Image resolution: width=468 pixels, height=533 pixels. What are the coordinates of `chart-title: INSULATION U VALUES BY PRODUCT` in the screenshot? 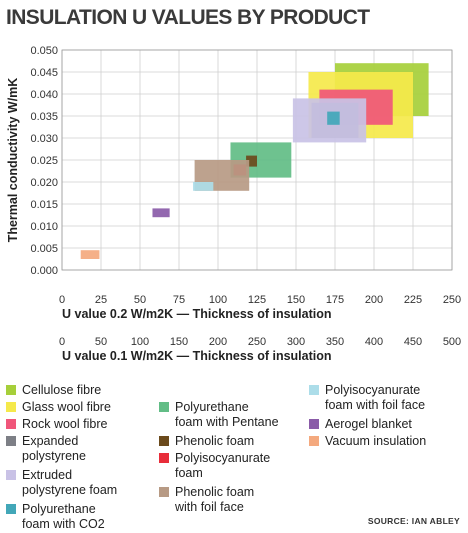 It's located at (188, 17).